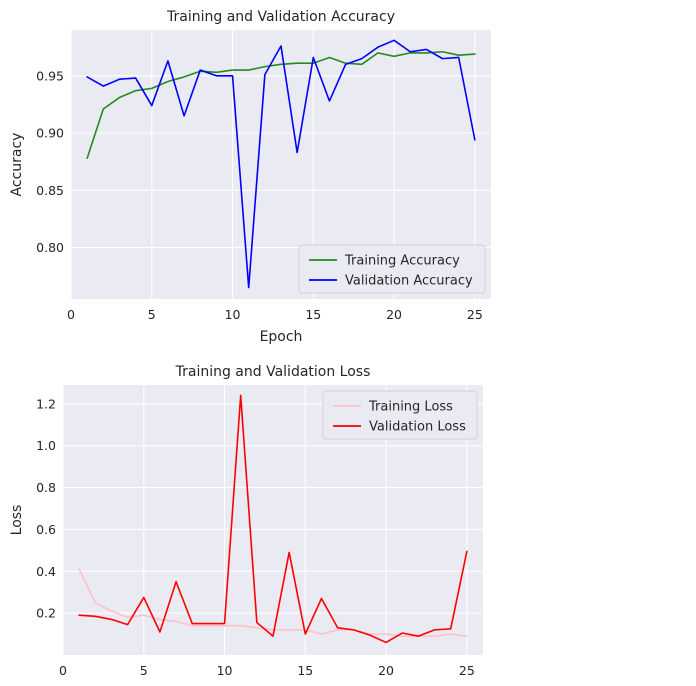  I want to click on loss-x-tick-label: 5, so click(144, 670).